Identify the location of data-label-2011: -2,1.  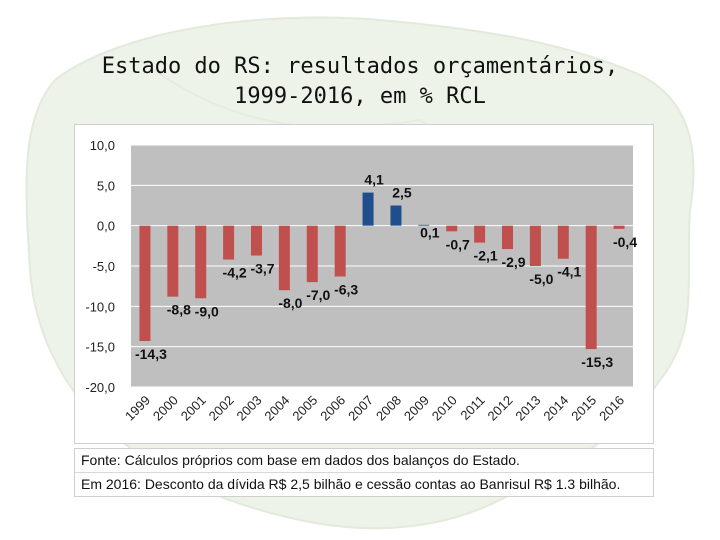
(486, 256).